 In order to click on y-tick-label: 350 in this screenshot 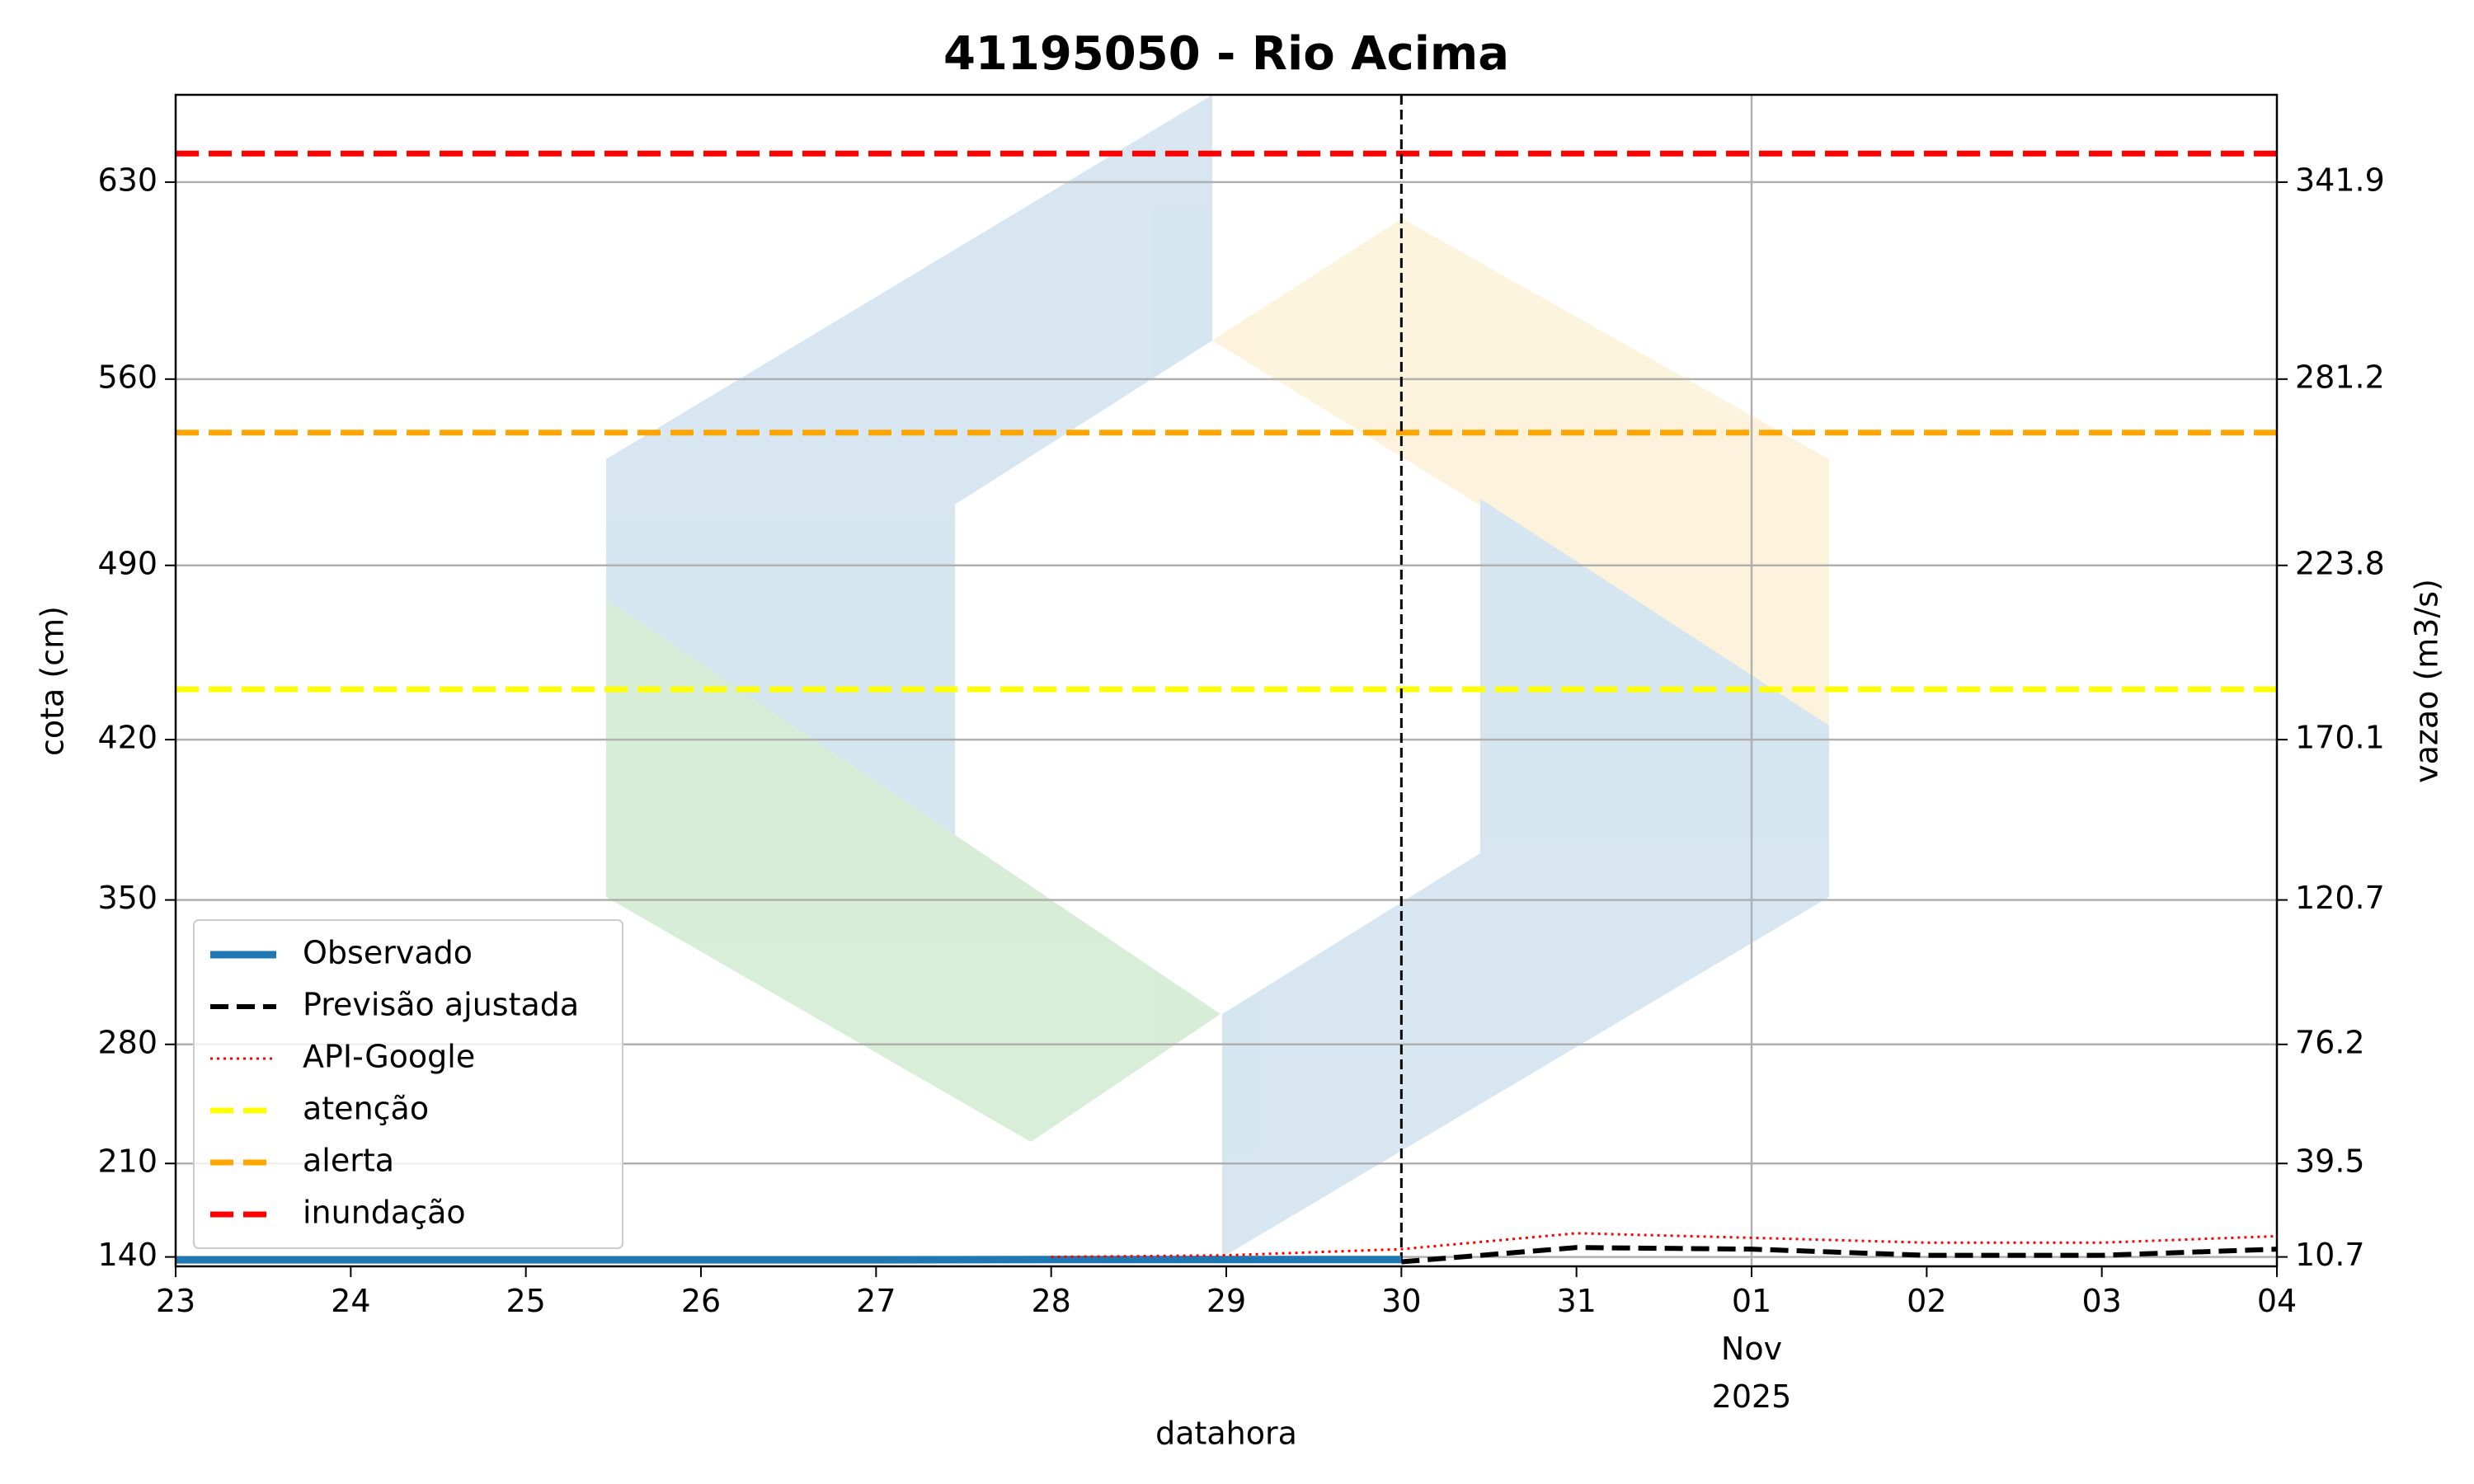, I will do `click(127, 898)`.